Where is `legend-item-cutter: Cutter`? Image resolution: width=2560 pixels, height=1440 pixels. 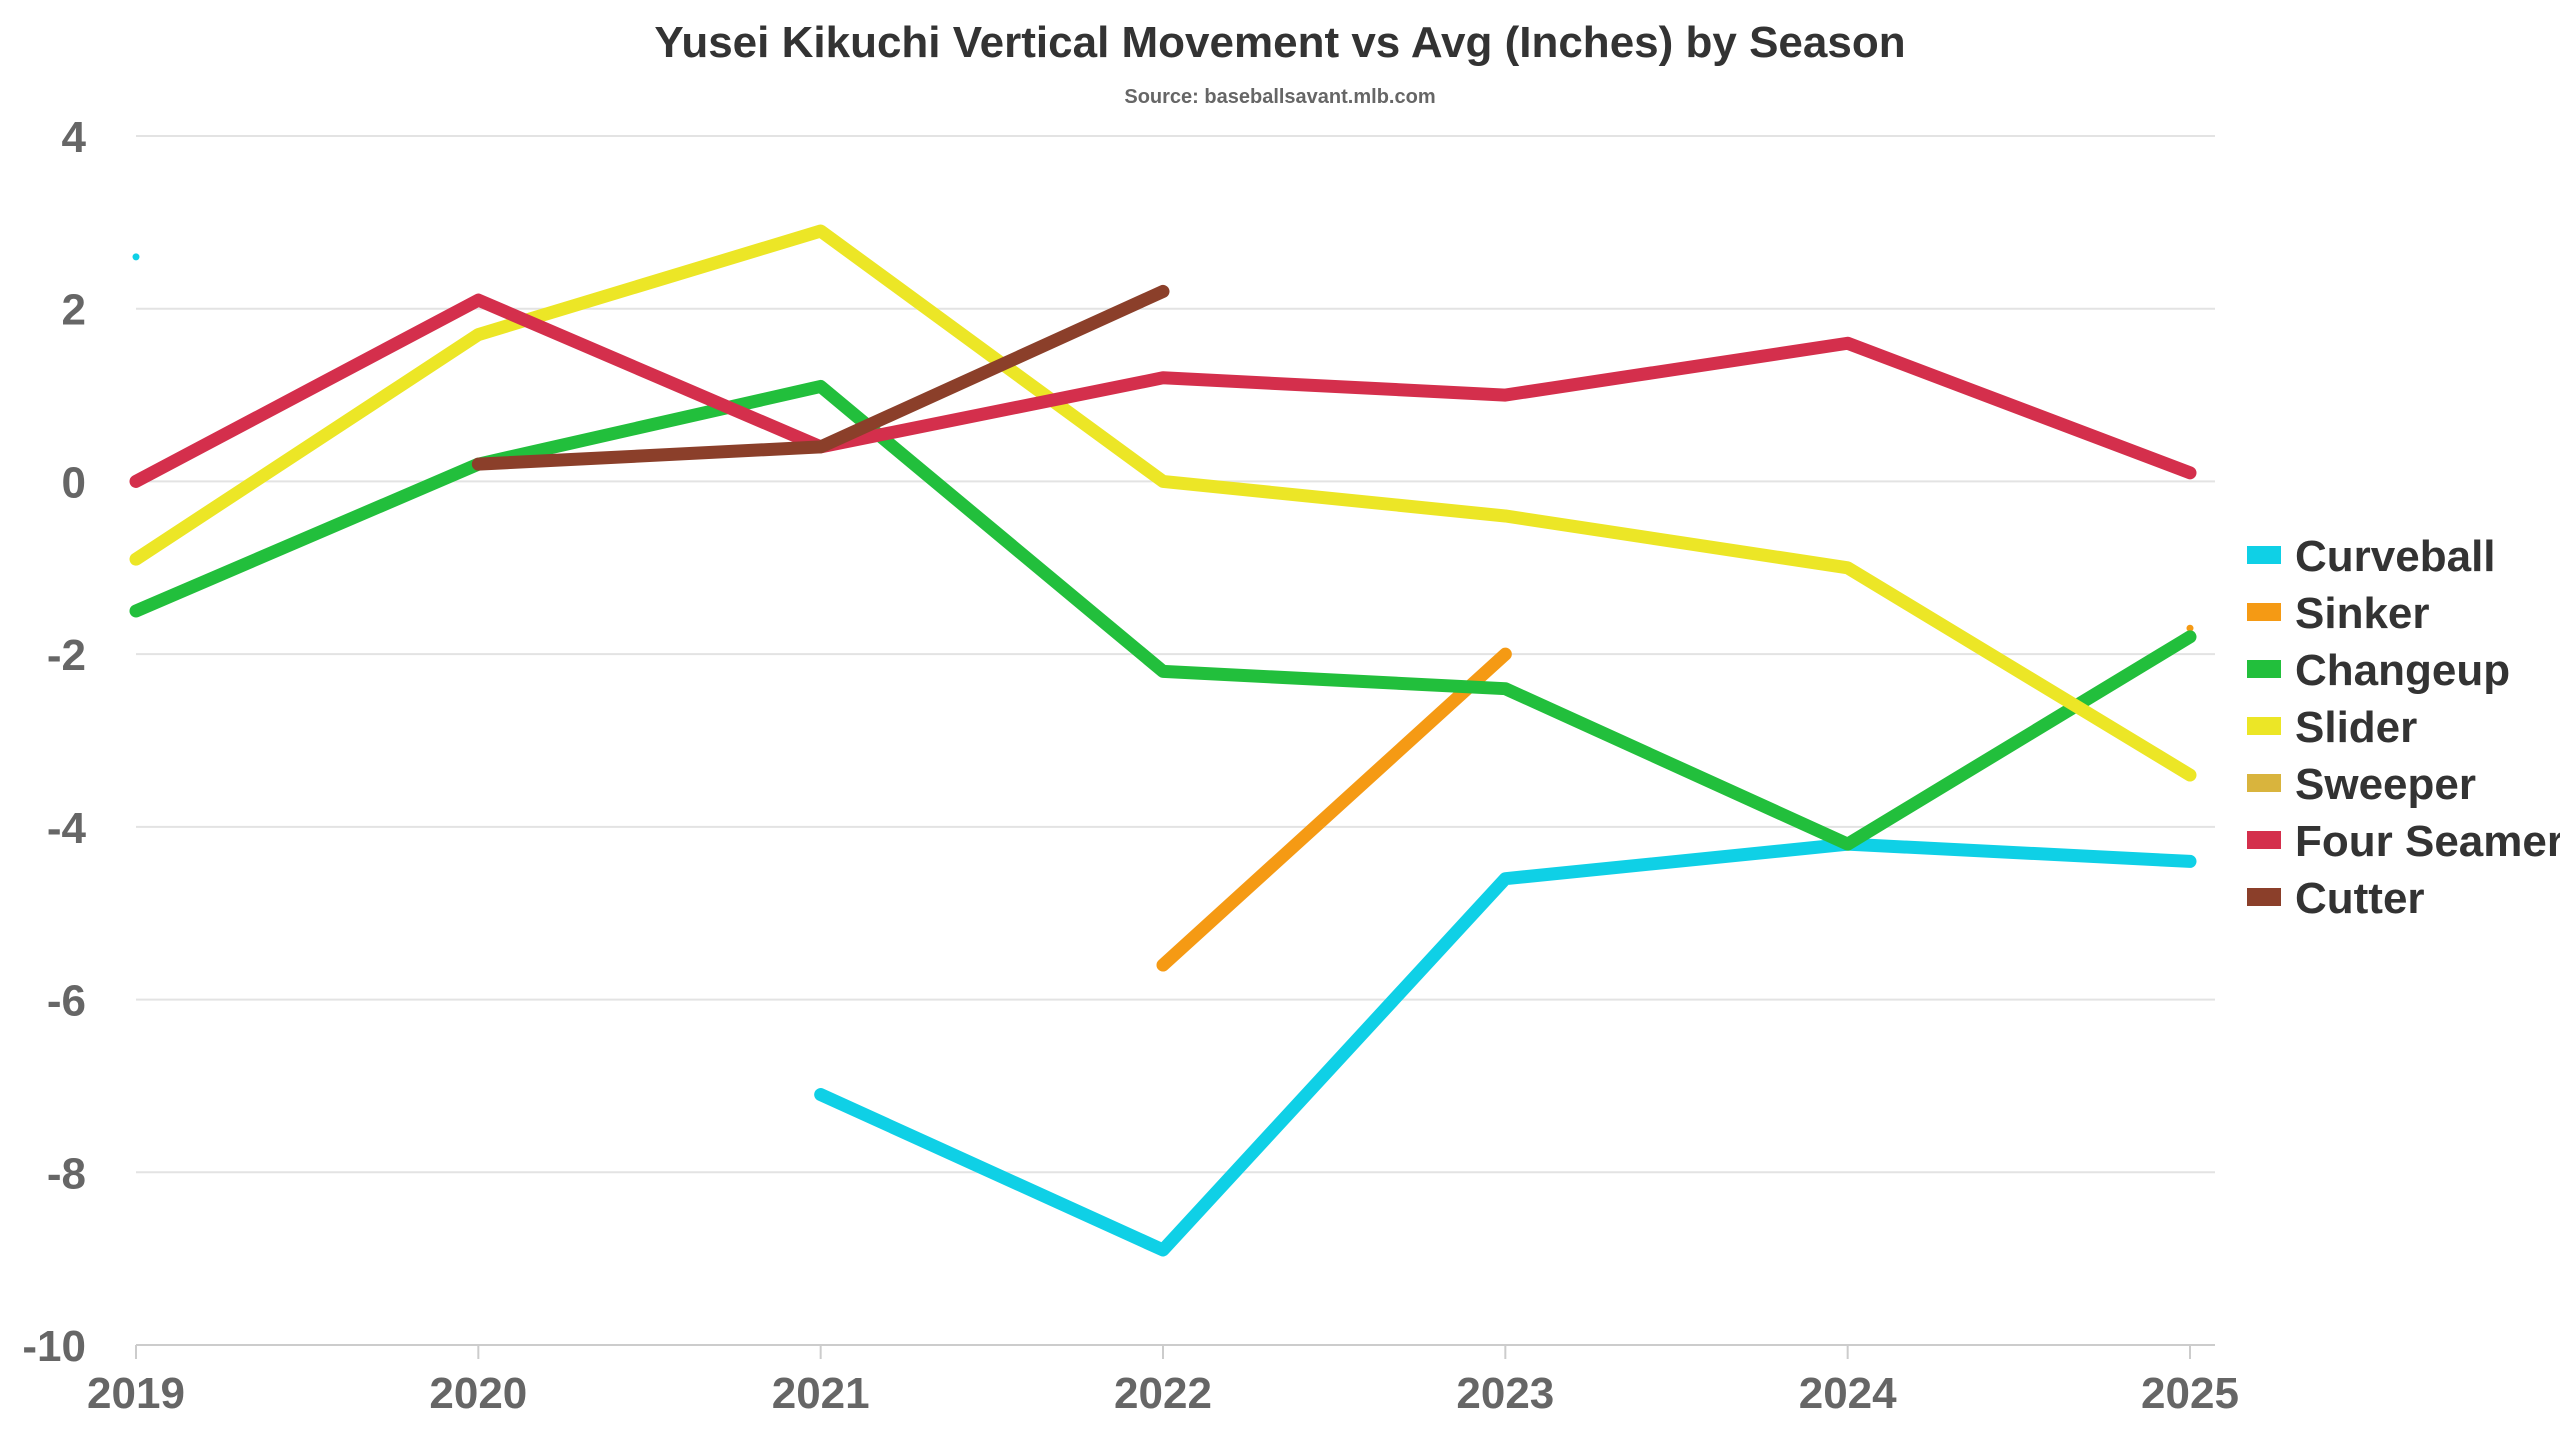
legend-item-cutter: Cutter is located at coordinates (2336, 898).